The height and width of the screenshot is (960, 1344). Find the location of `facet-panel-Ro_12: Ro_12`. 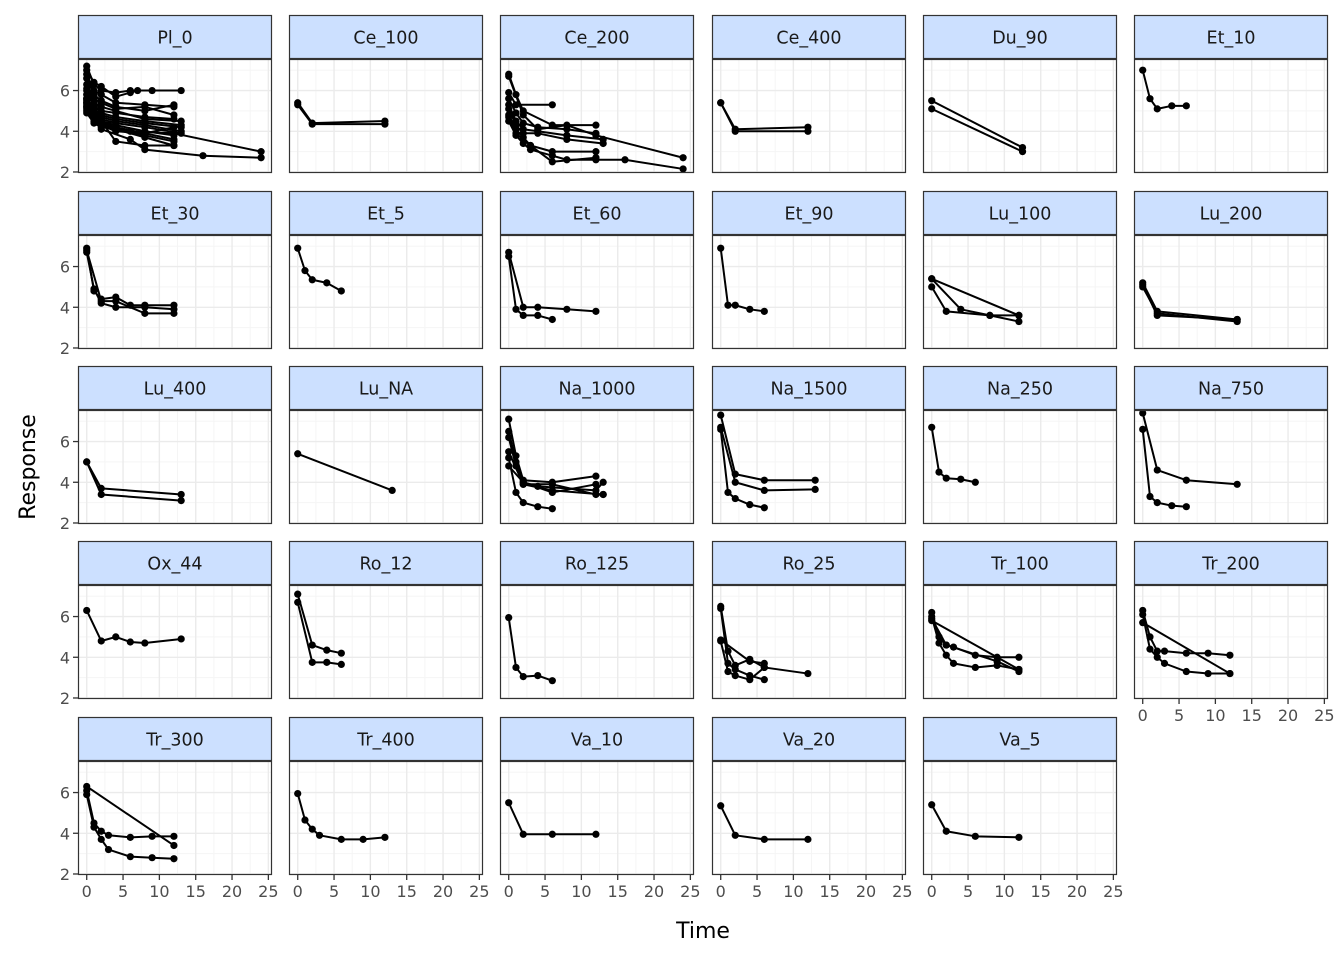

facet-panel-Ro_12: Ro_12 is located at coordinates (386, 620).